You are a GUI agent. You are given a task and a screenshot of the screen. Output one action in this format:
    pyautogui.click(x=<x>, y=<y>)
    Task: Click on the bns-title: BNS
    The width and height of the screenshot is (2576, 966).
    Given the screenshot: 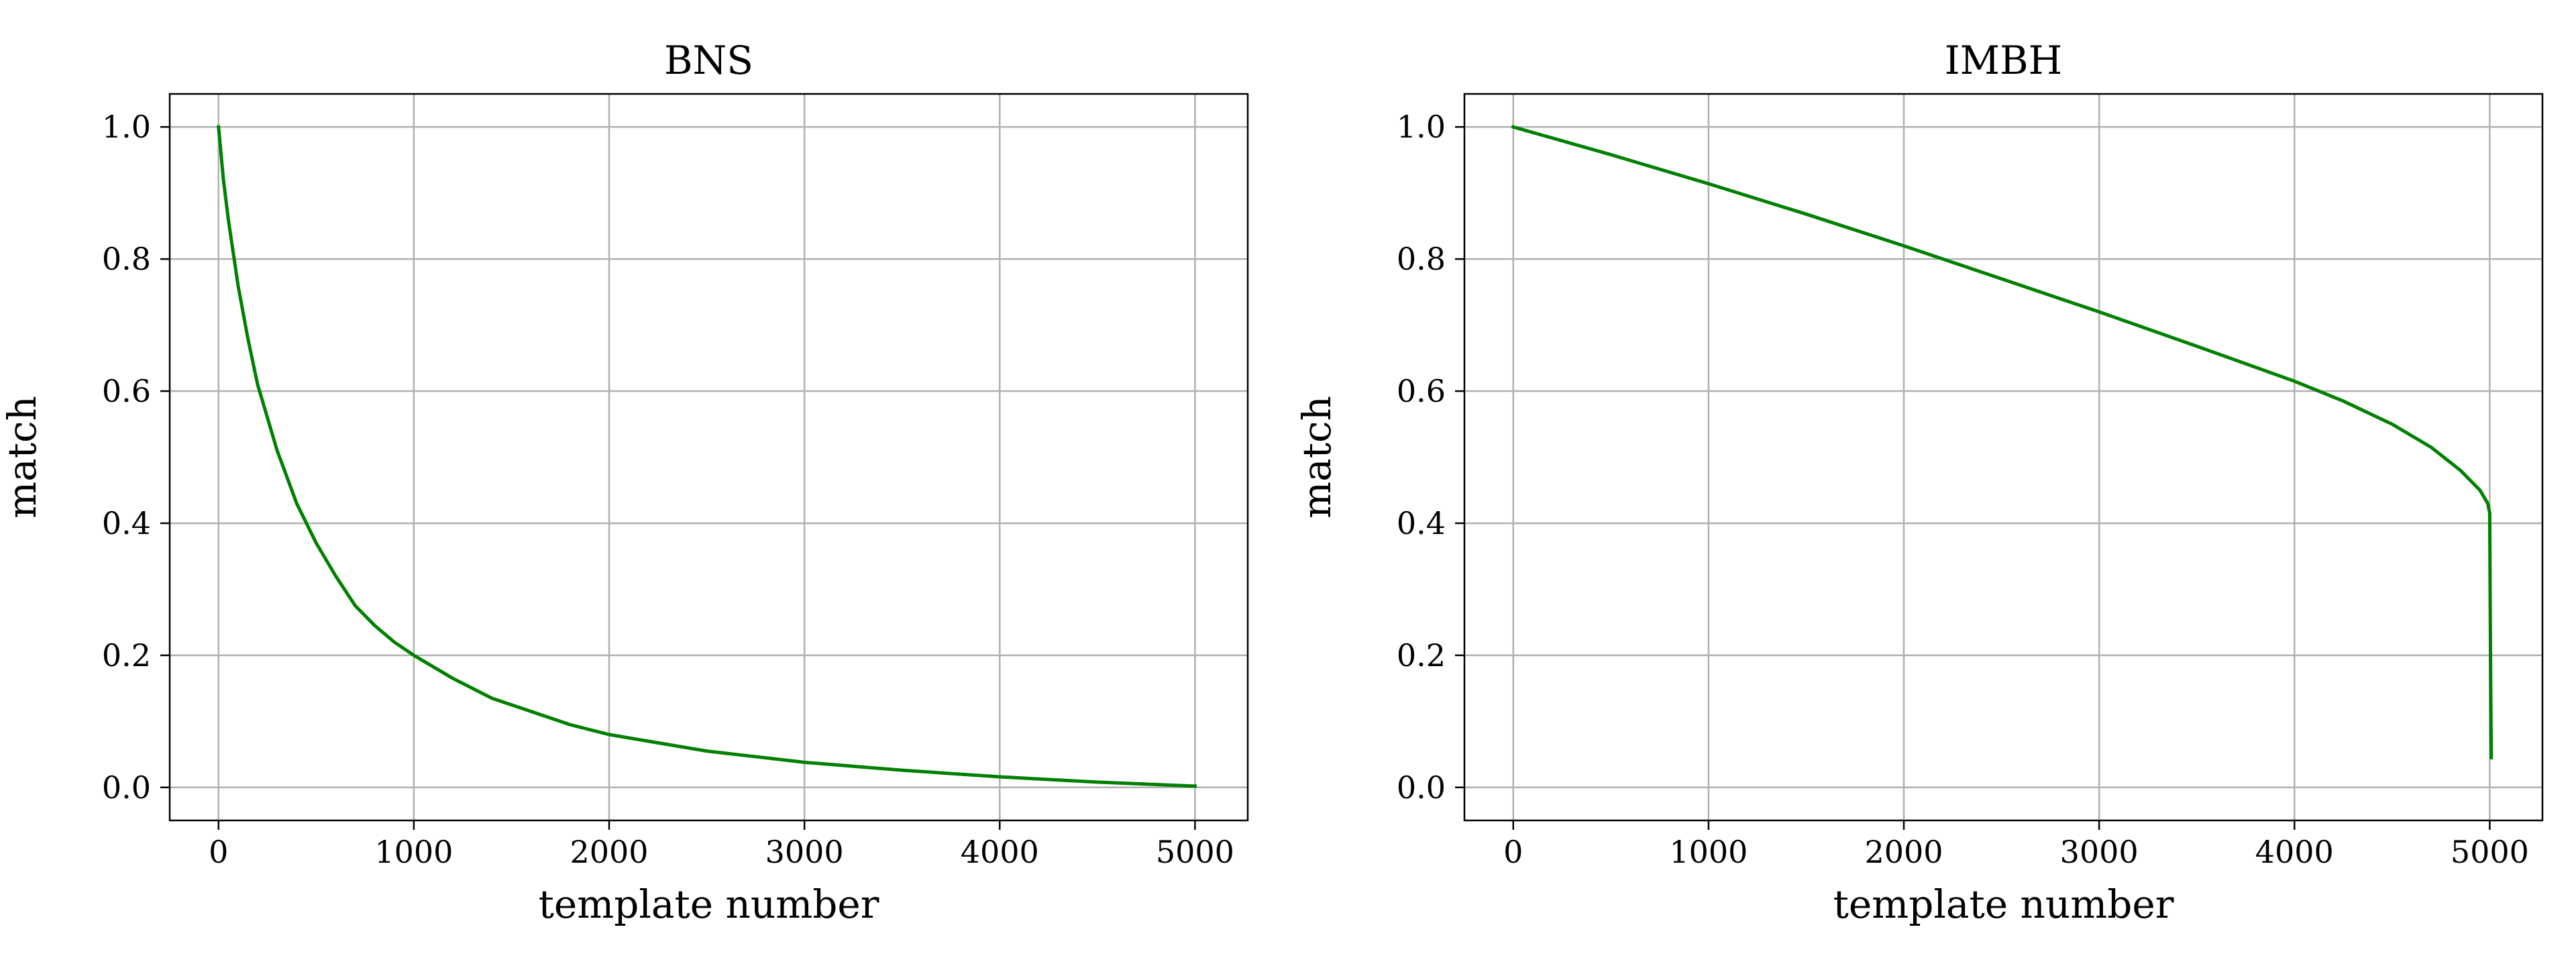 What is the action you would take?
    pyautogui.click(x=708, y=60)
    